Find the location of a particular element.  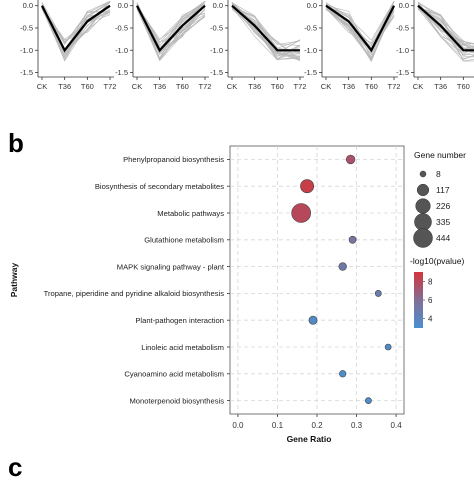

pathway-label: Phenylpropanoid biosynthesis is located at coordinates (173, 159).